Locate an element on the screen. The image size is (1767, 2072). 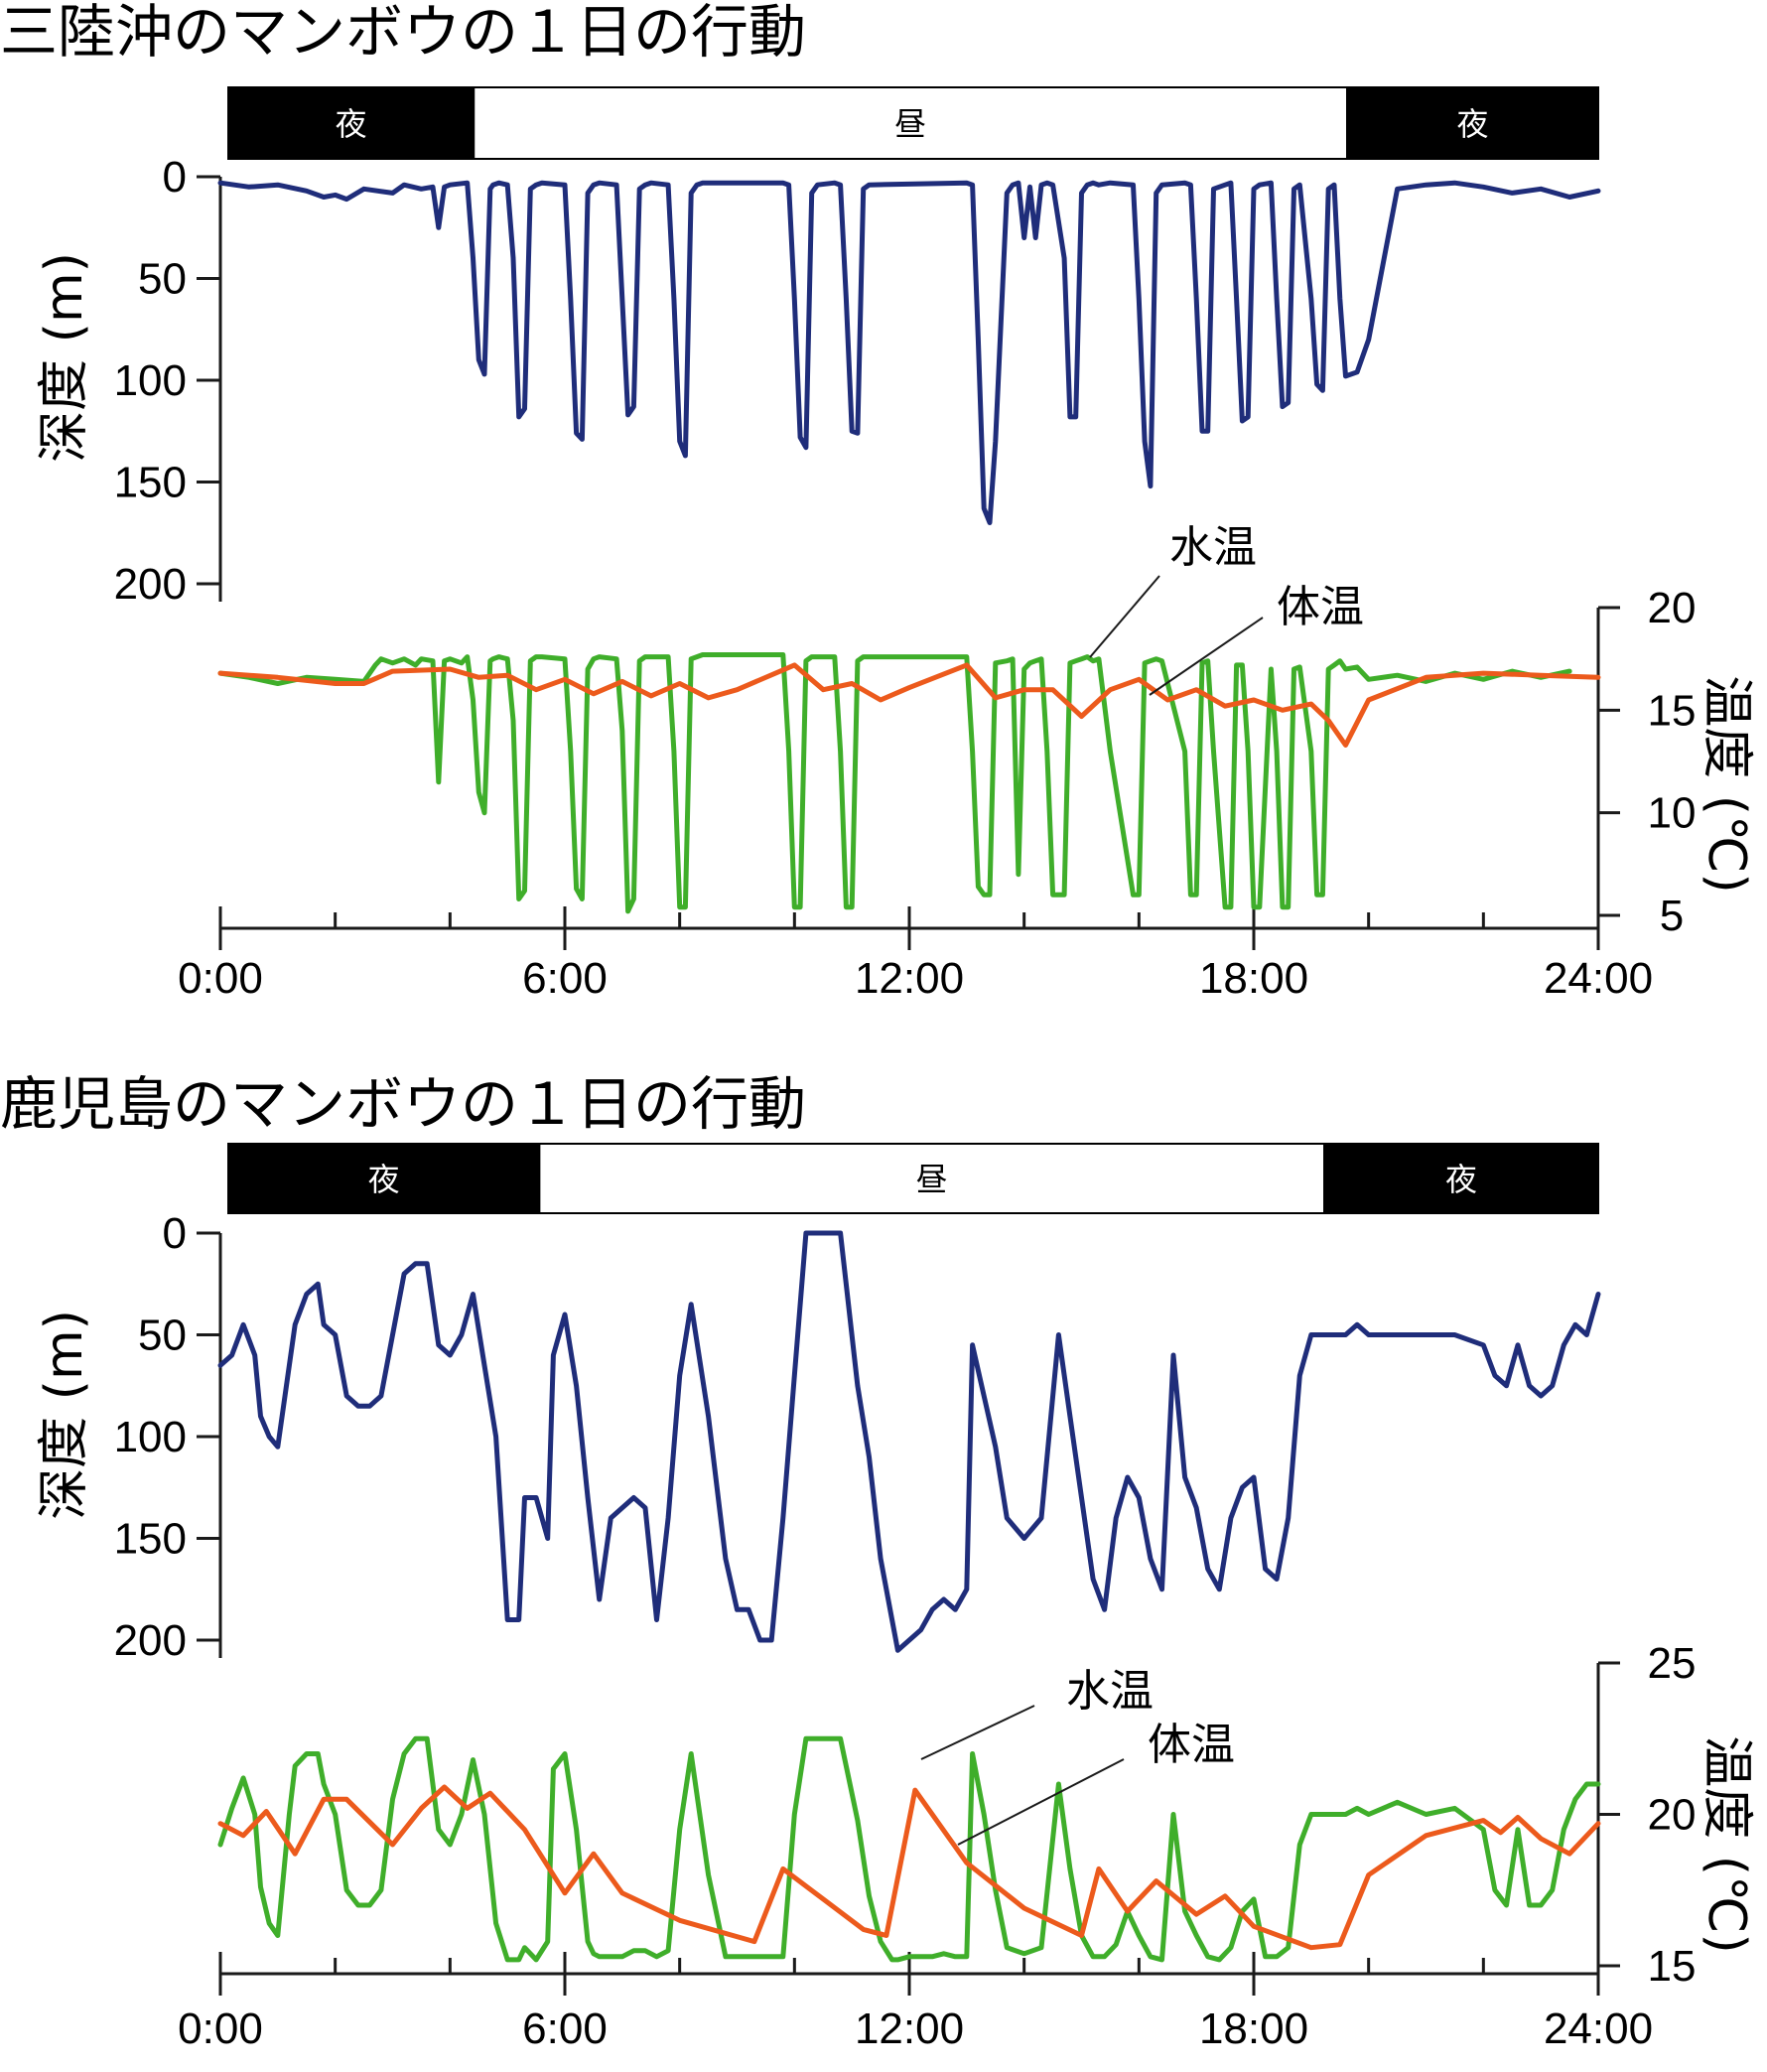
temp-tick-label: 10 is located at coordinates (1672, 813).